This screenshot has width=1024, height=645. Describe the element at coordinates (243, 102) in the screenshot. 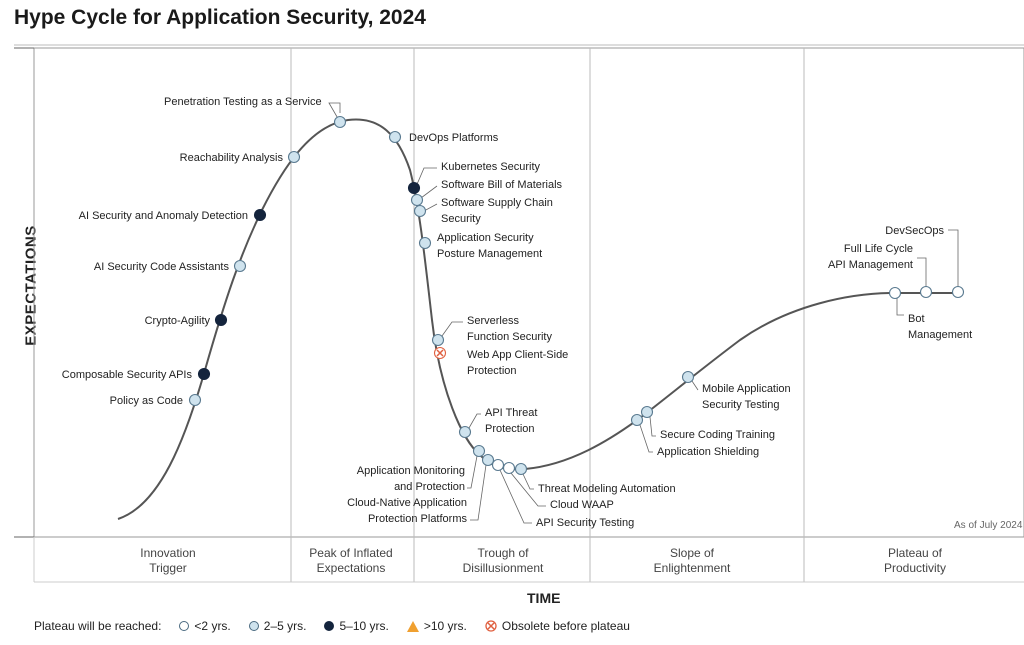

I see `label-penetration-testing-as-a-service: Penetration Testing as a Service` at that location.